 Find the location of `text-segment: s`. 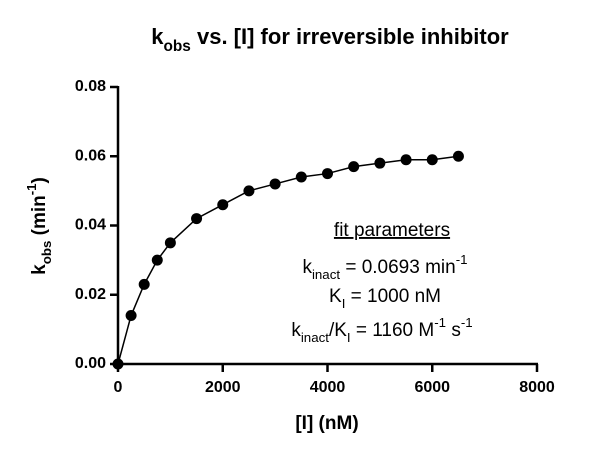

text-segment: s is located at coordinates (453, 330).